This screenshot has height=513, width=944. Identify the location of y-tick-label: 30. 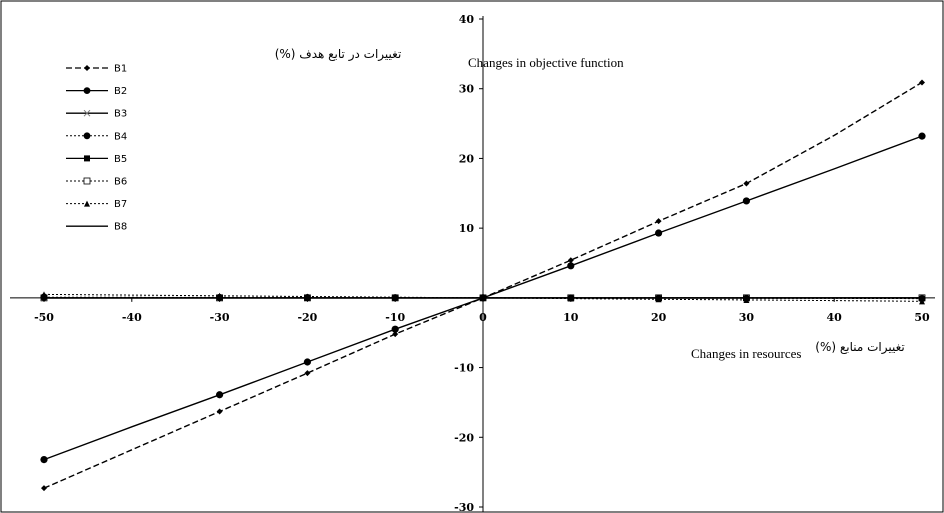
(467, 89).